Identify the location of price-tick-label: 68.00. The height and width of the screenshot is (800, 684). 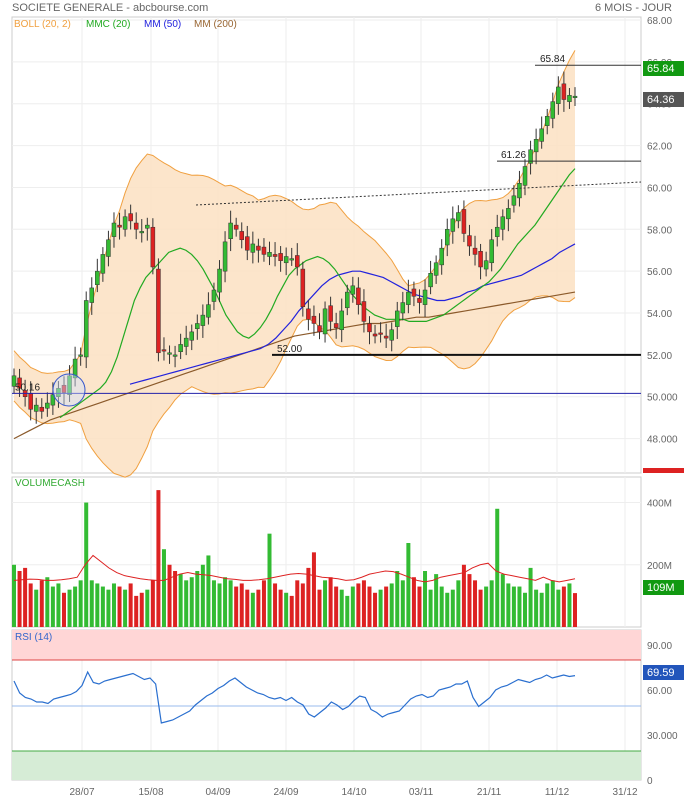
(659, 21).